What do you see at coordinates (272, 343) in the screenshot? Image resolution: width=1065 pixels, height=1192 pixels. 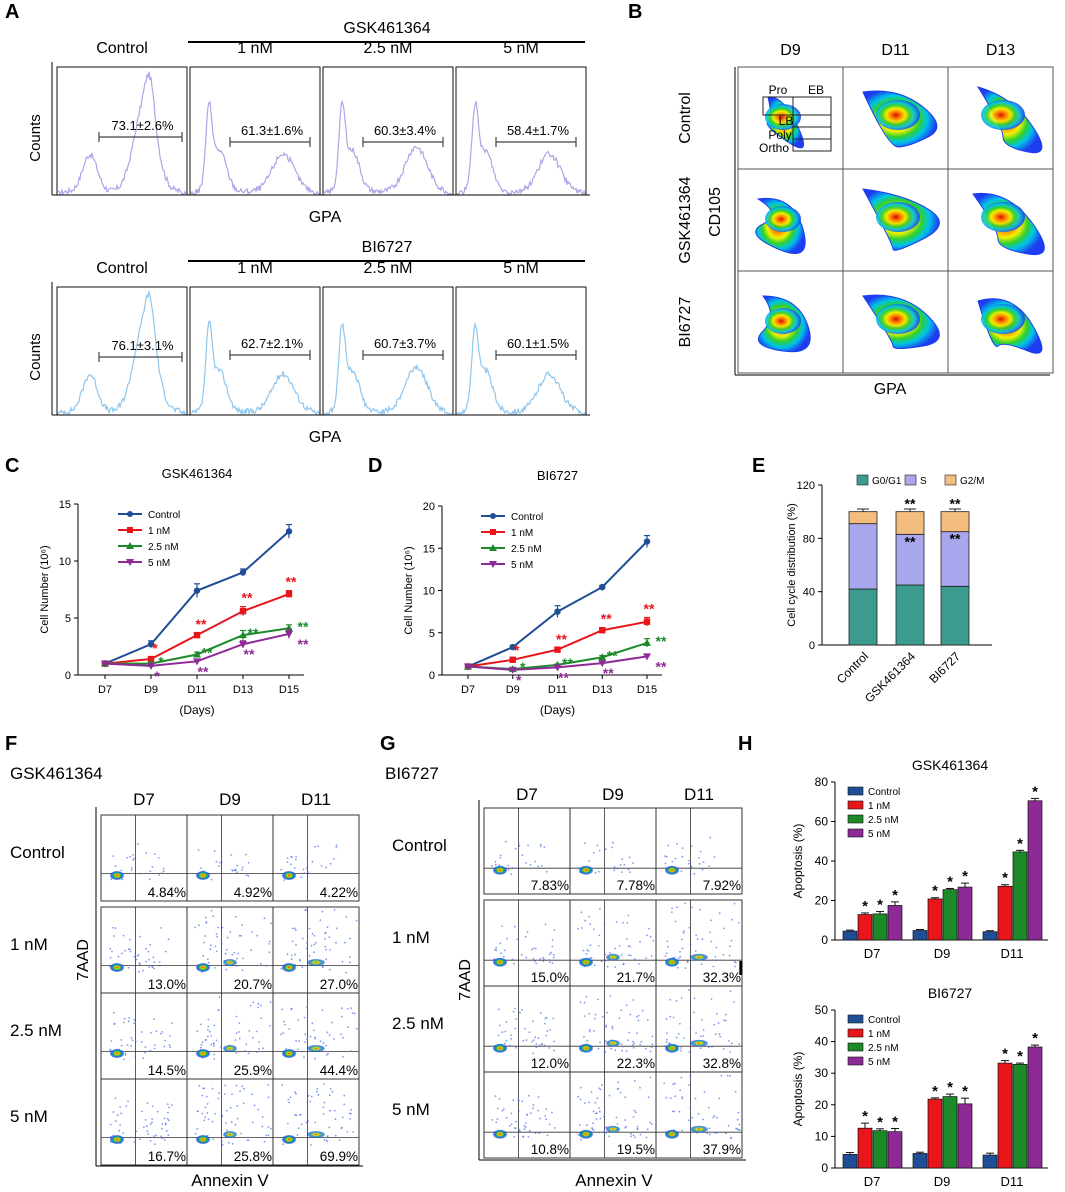 I see `gate-percentage: 62.7±2.1%` at bounding box center [272, 343].